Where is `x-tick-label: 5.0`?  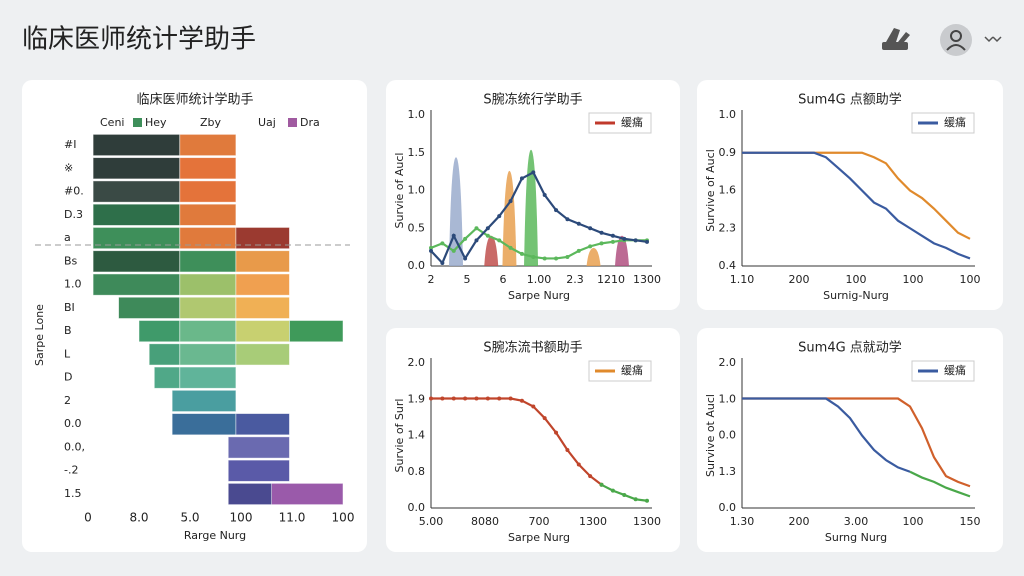 x-tick-label: 5.0 is located at coordinates (189, 518).